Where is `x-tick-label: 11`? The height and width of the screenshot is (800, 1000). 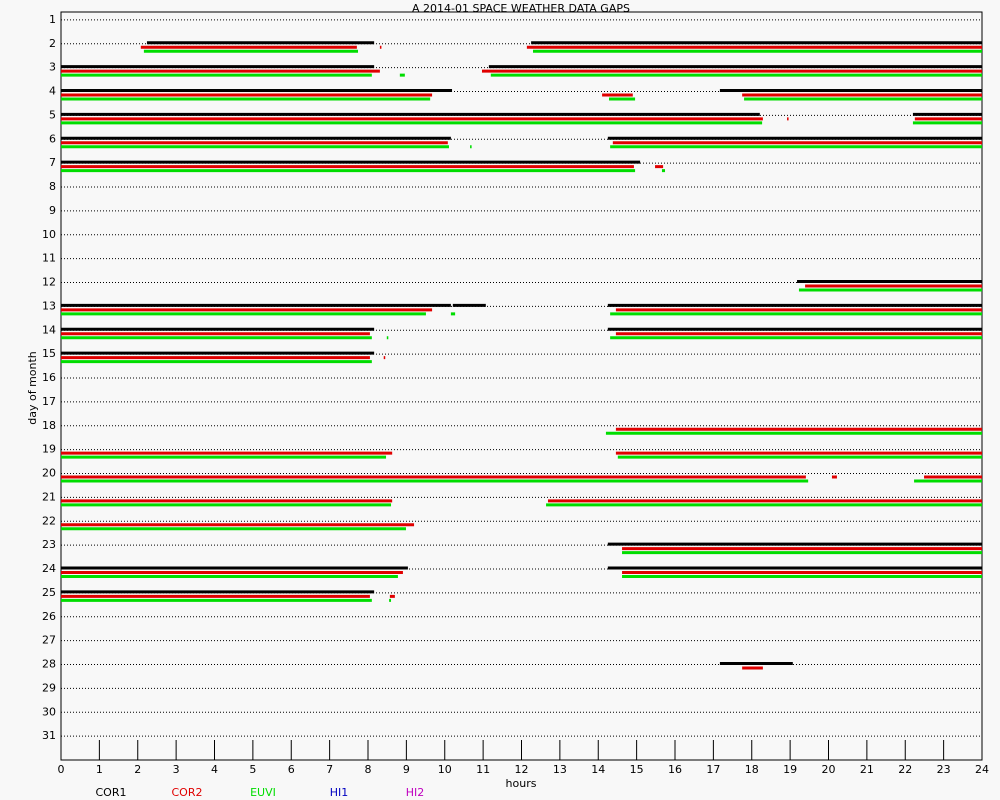 x-tick-label: 11 is located at coordinates (483, 769).